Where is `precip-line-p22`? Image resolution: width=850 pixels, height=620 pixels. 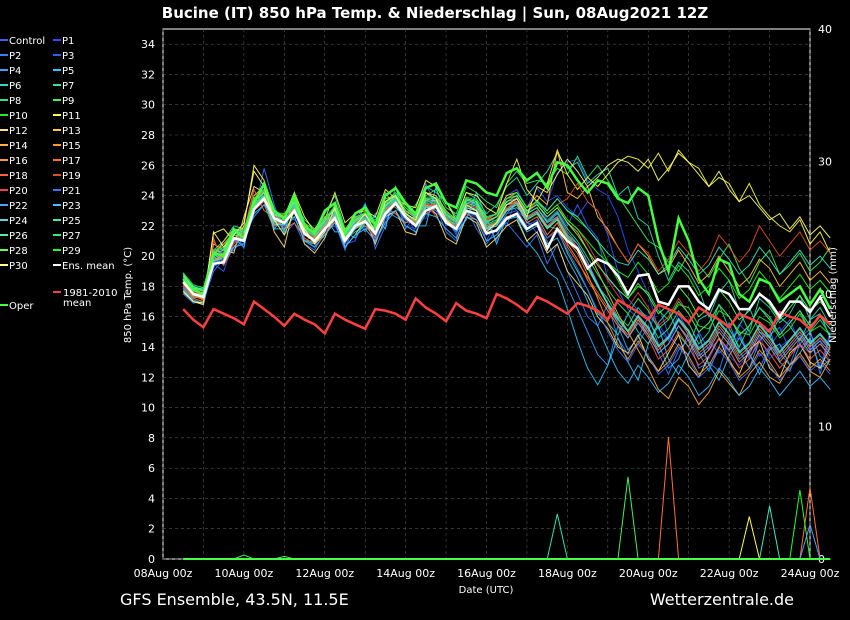 precip-line-p22 is located at coordinates (507, 541).